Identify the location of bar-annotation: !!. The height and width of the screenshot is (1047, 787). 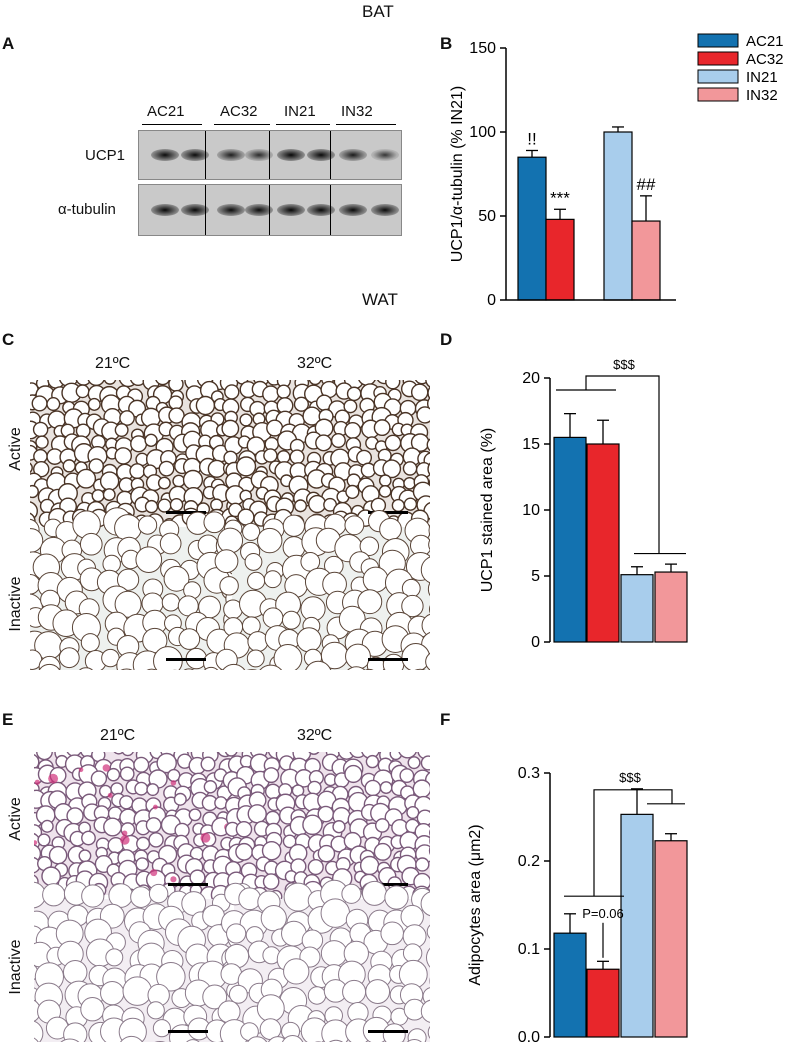
(531, 138).